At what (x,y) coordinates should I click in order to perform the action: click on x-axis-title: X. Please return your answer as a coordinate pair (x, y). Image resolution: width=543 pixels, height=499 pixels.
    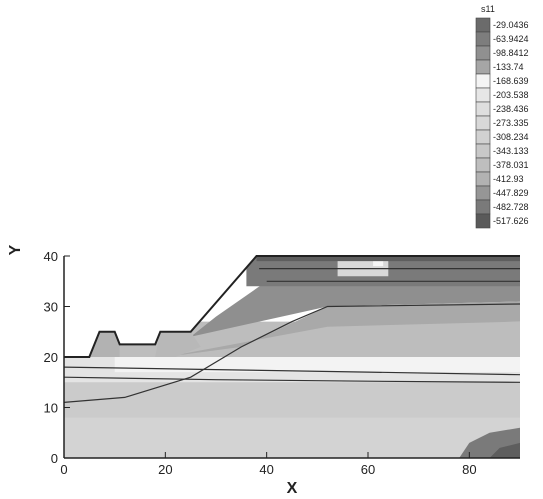
    Looking at the image, I should click on (292, 488).